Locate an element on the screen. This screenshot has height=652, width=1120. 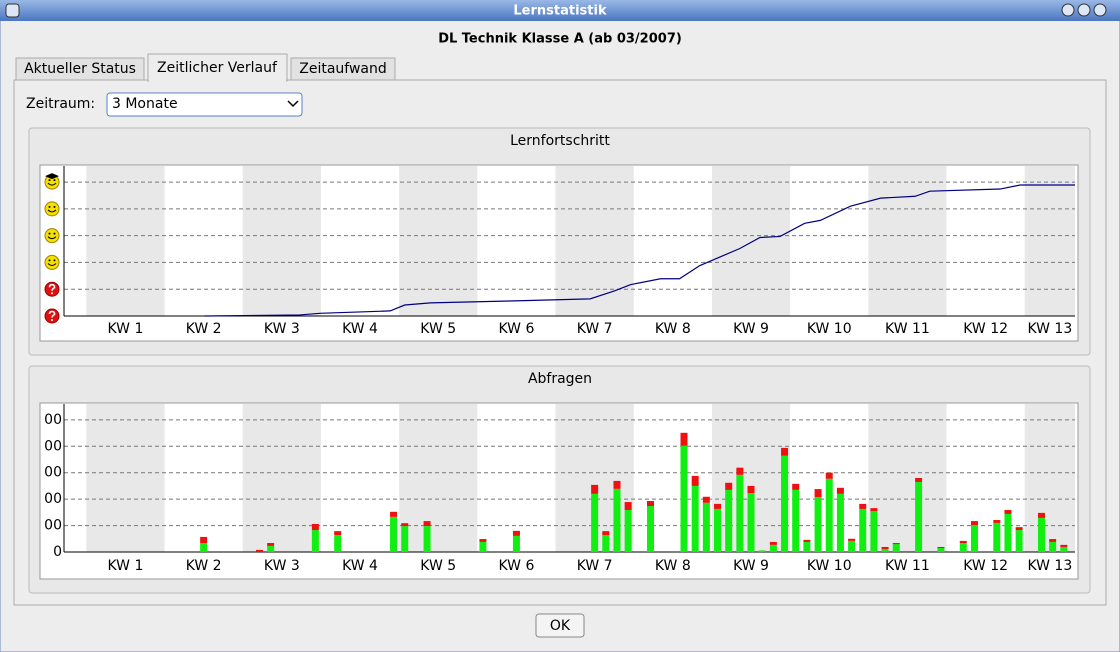
window-title: Lernstatistik is located at coordinates (560, 11).